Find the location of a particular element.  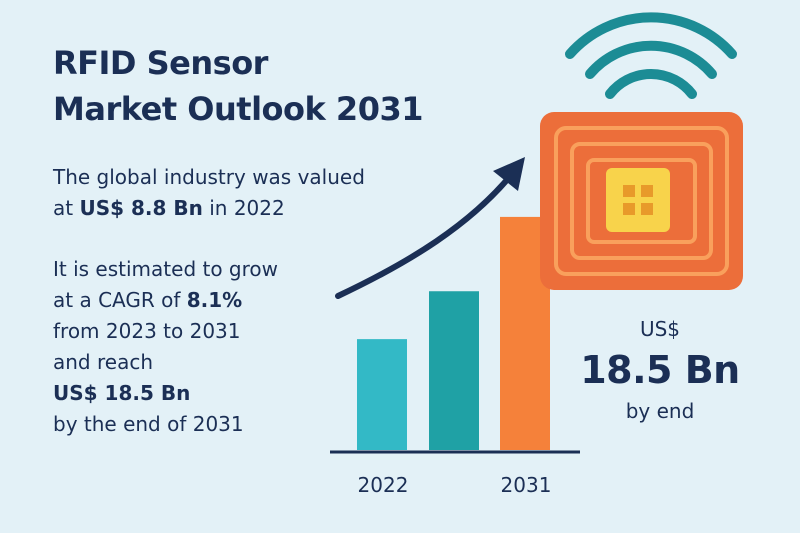

forecast-line-6: by the end of 2031 is located at coordinates (148, 424).